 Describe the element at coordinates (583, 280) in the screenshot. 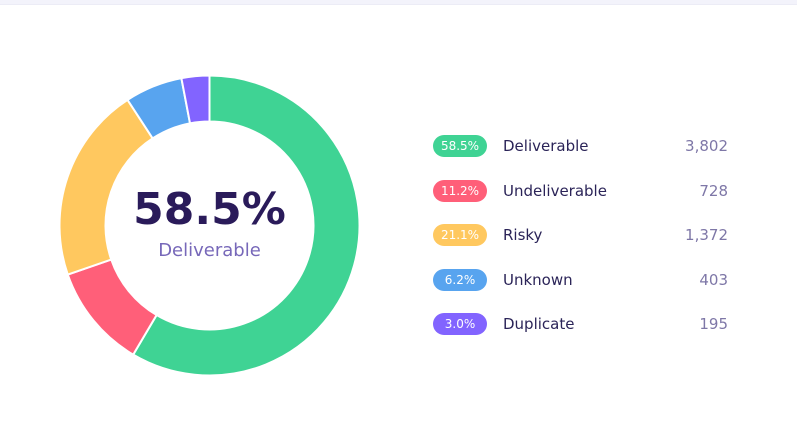

I see `legend-item-unknown: 6.2% Unknown 403` at that location.